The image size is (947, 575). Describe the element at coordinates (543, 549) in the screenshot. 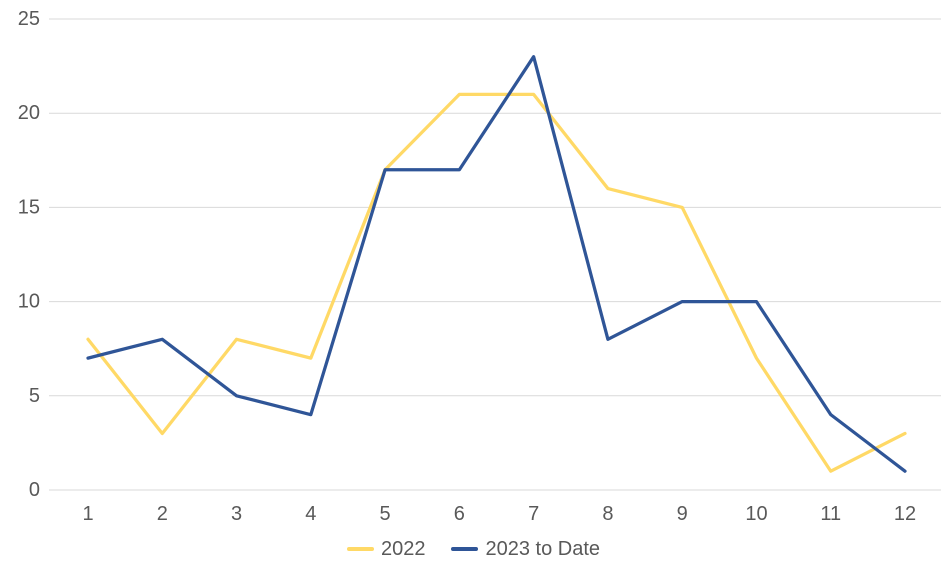

I see `legend-label-2023-to-date: 2023 to Date` at that location.